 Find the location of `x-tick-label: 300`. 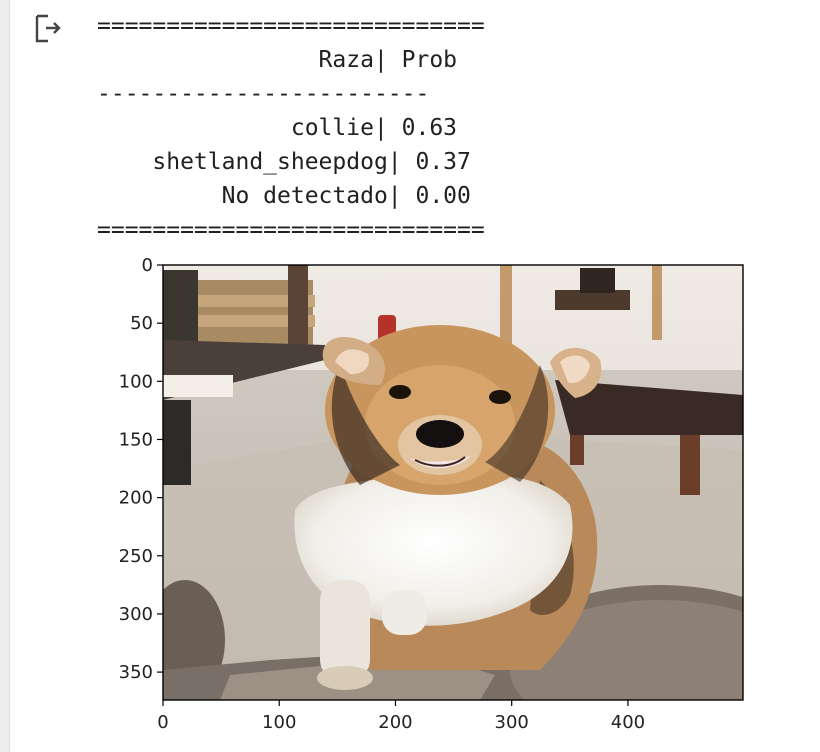

x-tick-label: 300 is located at coordinates (512, 722).